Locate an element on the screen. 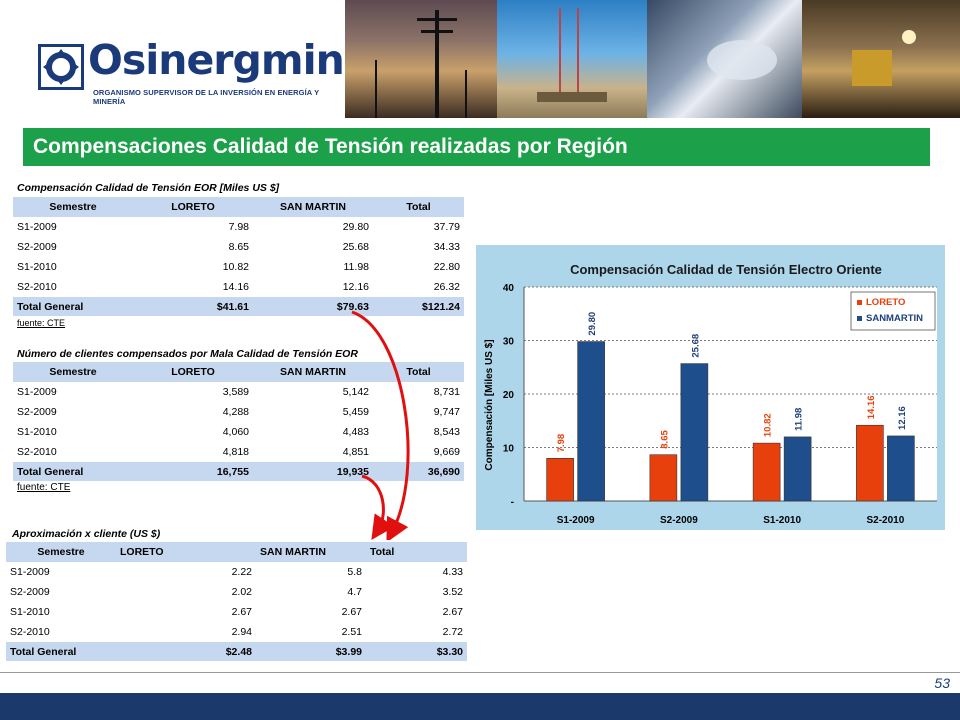 Image resolution: width=960 pixels, height=720 pixels. y-tick-label: 30 is located at coordinates (509, 342).